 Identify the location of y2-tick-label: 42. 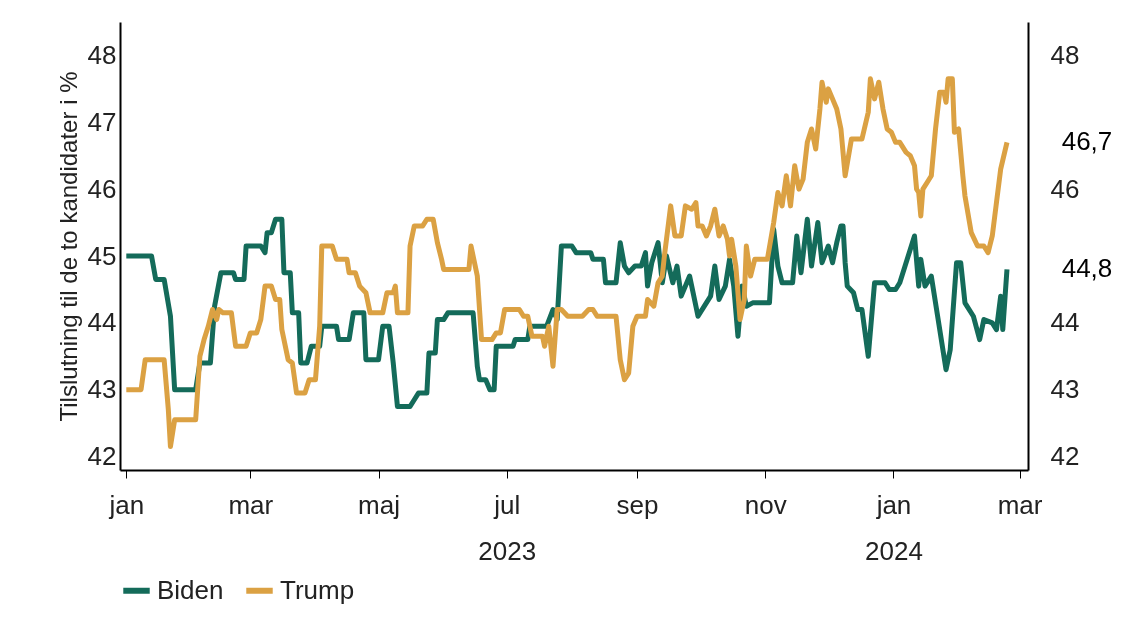
(1065, 456).